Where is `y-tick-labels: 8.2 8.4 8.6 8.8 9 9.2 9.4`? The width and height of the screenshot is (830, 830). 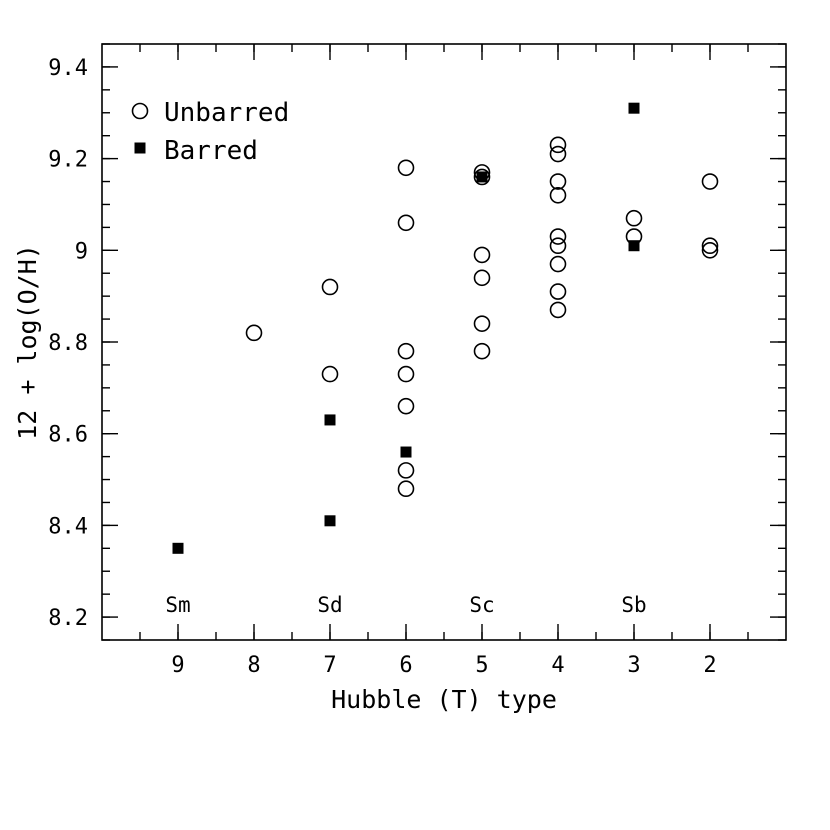 y-tick-labels: 8.2 8.4 8.6 8.8 9 9.2 9.4 is located at coordinates (68, 343).